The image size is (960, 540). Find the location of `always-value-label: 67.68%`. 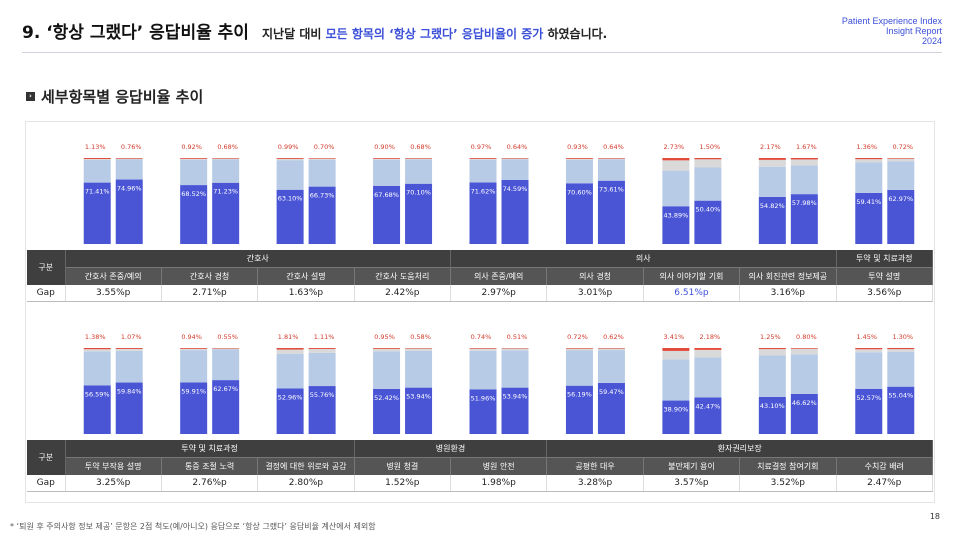

always-value-label: 67.68% is located at coordinates (386, 195).